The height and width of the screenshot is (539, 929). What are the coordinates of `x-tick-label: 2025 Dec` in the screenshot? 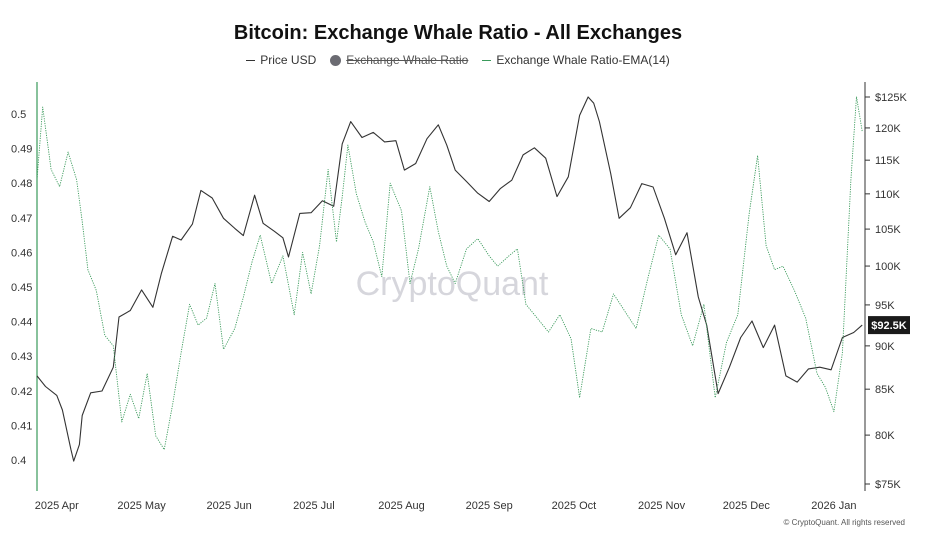 It's located at (747, 506).